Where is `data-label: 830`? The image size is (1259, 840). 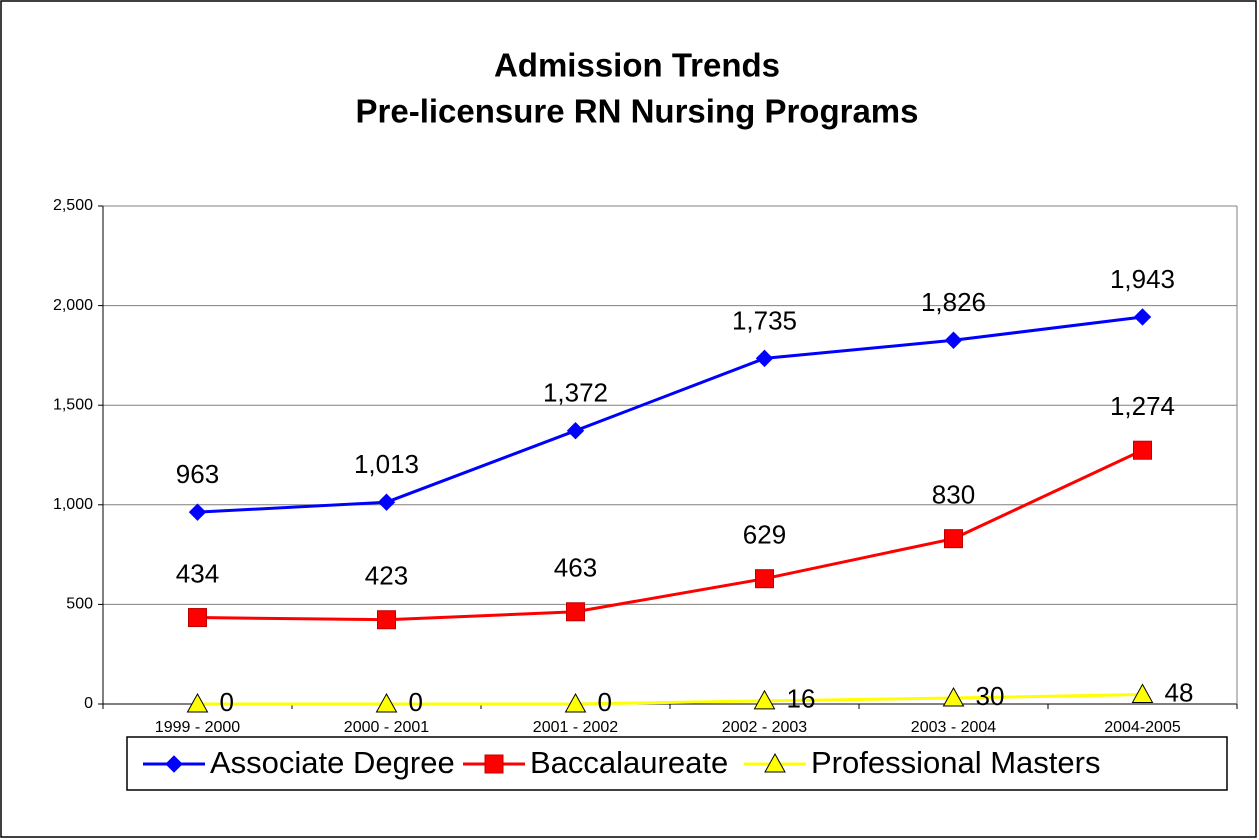
data-label: 830 is located at coordinates (953, 495).